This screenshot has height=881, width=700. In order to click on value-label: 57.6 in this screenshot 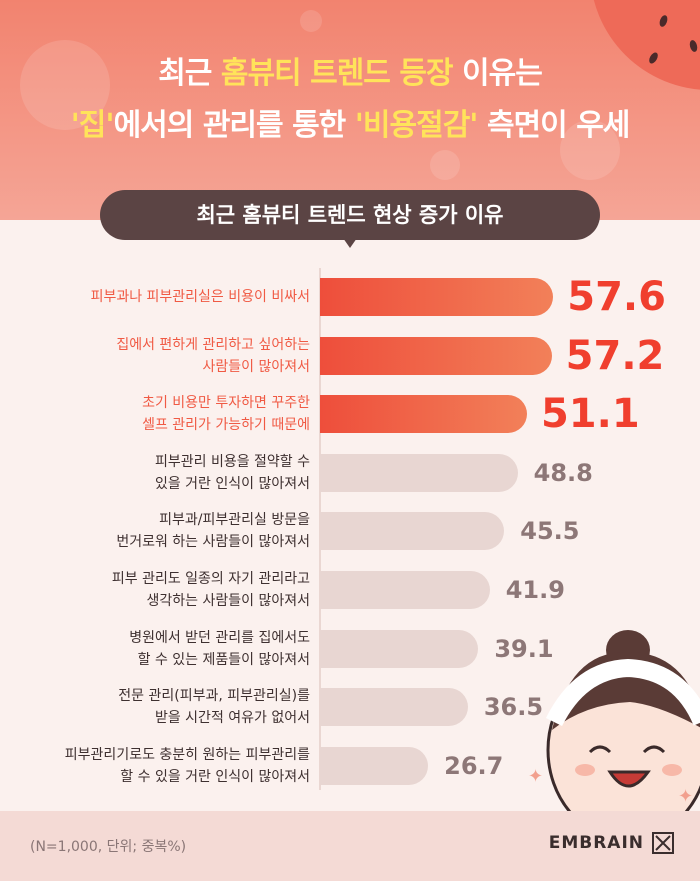, I will do `click(616, 297)`.